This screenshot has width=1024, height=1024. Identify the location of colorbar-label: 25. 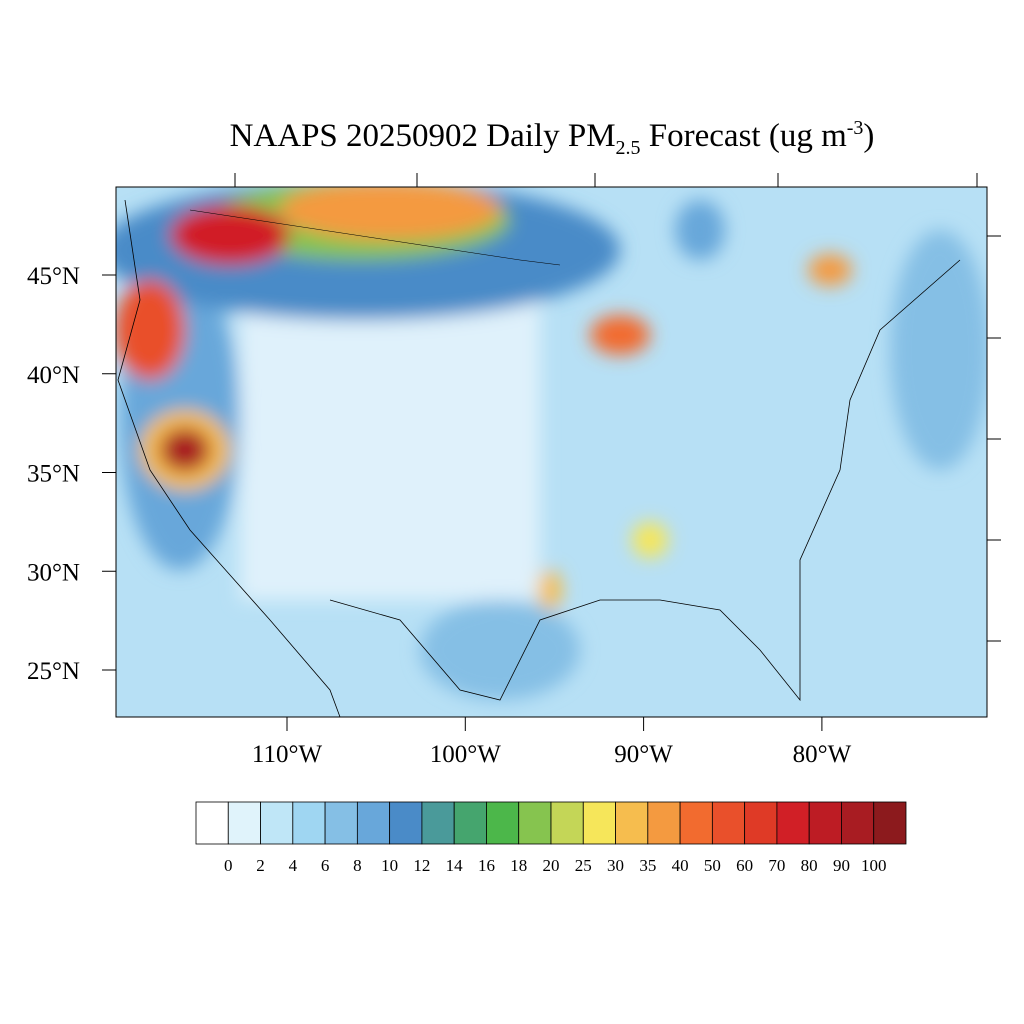
(583, 865).